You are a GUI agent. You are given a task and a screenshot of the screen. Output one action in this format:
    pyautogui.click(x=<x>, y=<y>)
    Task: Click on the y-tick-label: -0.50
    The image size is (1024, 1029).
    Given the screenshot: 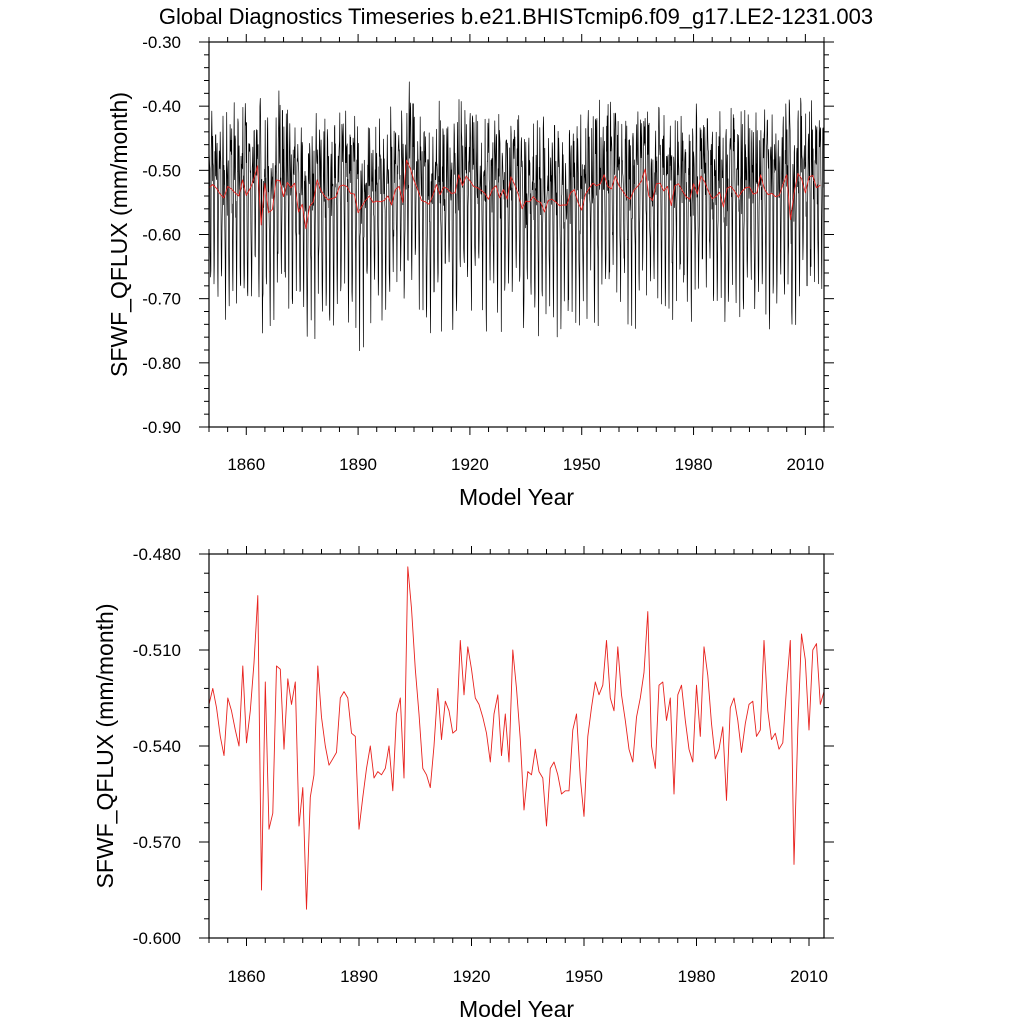 What is the action you would take?
    pyautogui.click(x=161, y=170)
    